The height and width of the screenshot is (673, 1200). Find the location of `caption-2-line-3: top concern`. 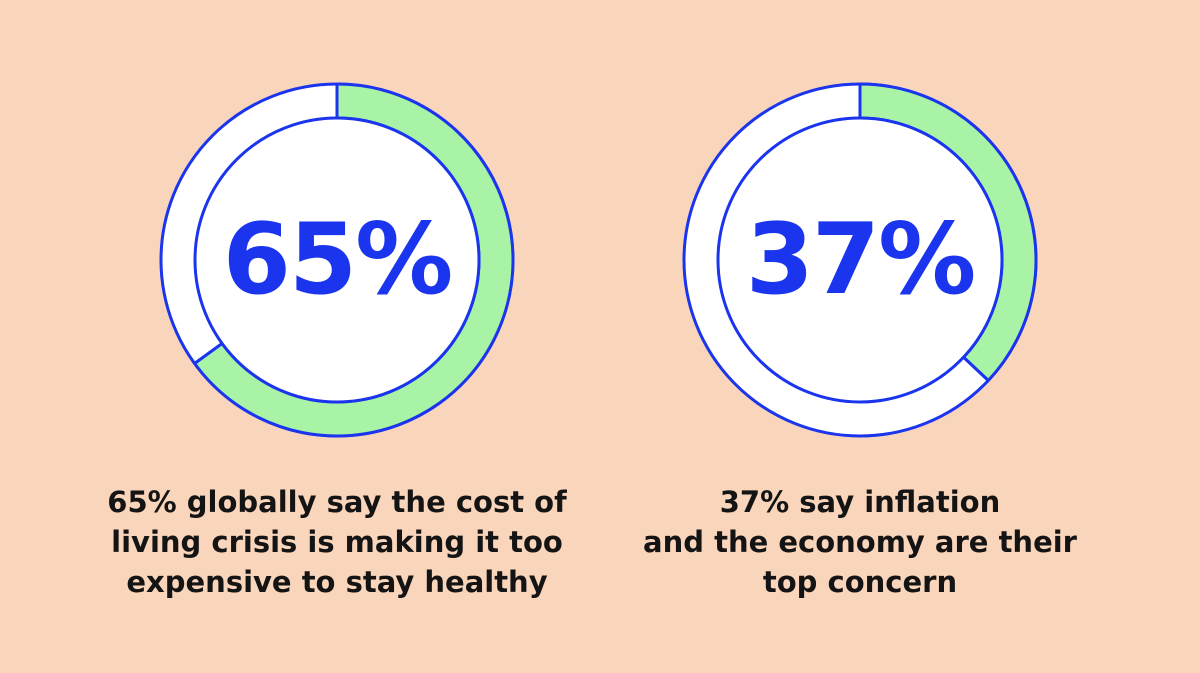

caption-2-line-3: top concern is located at coordinates (860, 582).